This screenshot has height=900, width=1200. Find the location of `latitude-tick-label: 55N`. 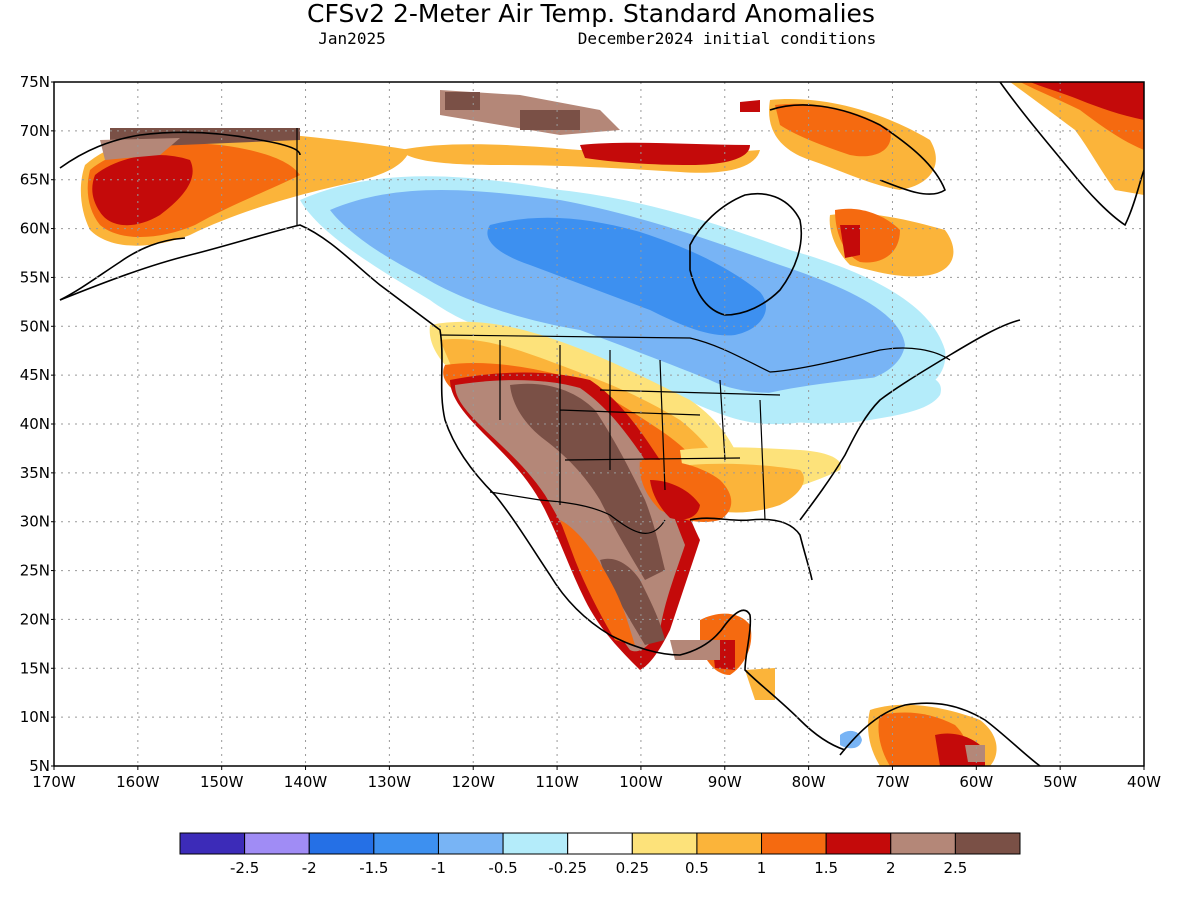

latitude-tick-label: 55N is located at coordinates (35, 277).